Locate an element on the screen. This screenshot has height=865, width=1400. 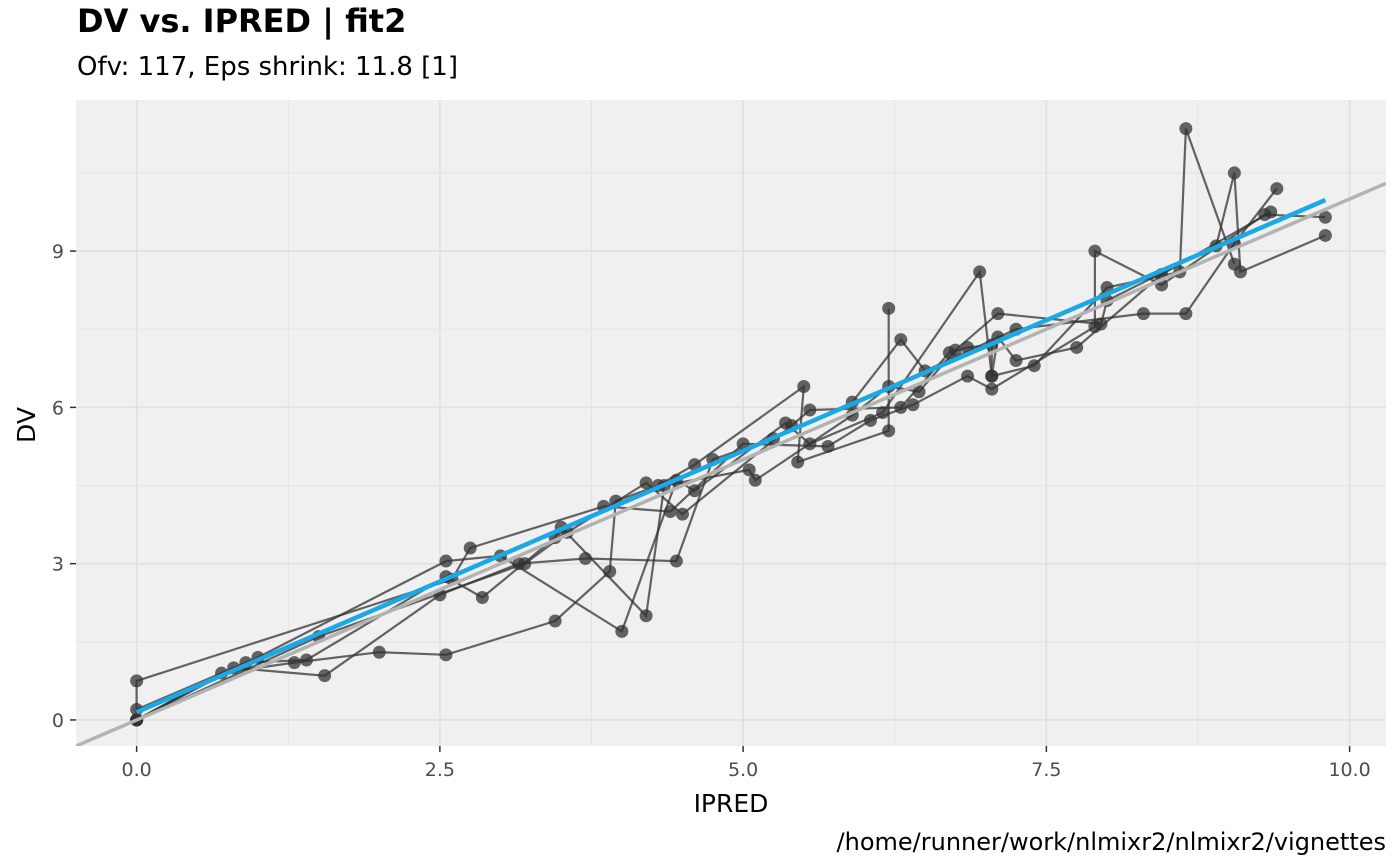
x-tick-label: 10.0 is located at coordinates (1349, 770).